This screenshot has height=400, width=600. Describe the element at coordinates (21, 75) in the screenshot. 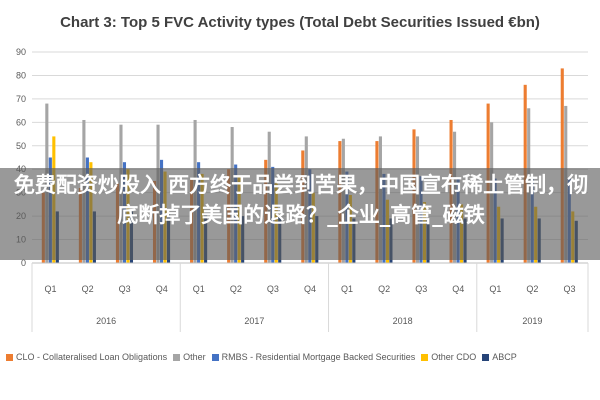

I see `y-tick-label: 80` at that location.